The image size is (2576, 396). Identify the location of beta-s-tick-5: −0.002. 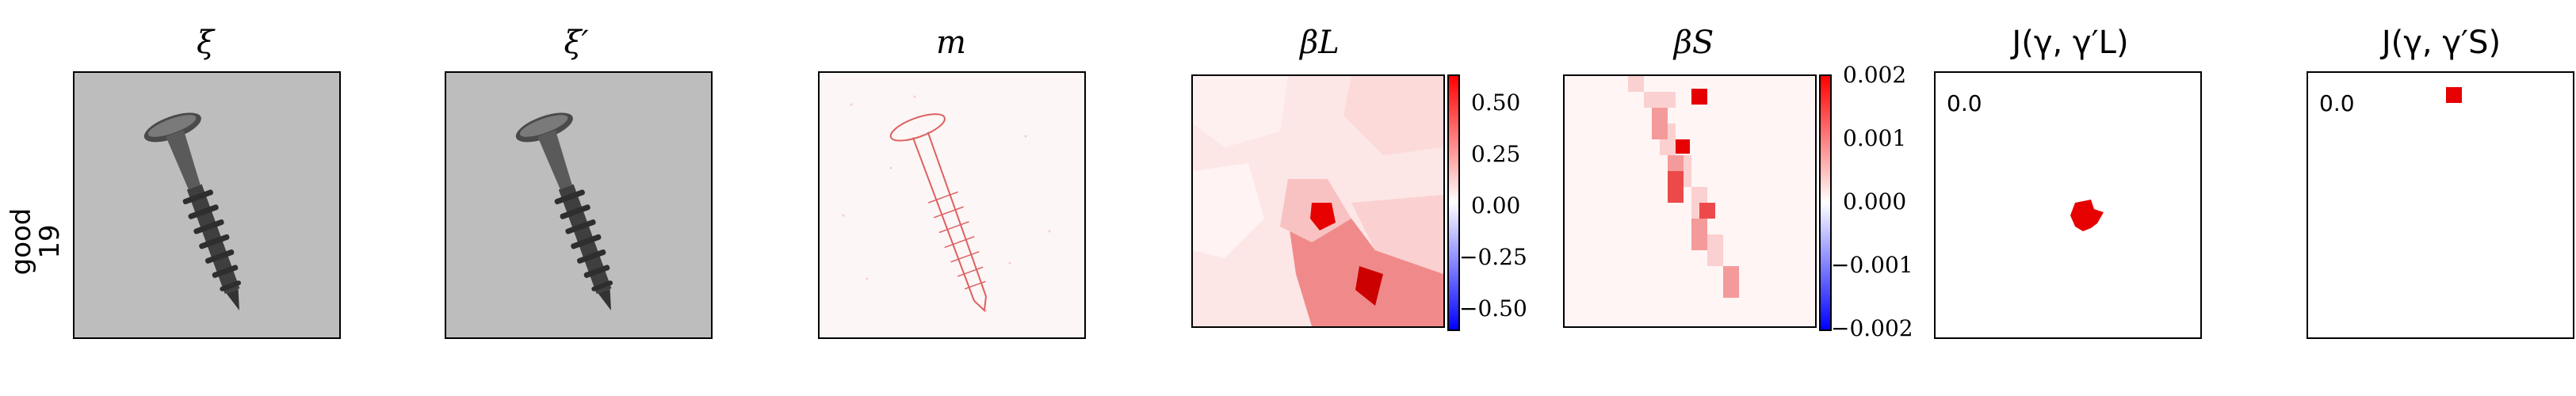
(1872, 328).